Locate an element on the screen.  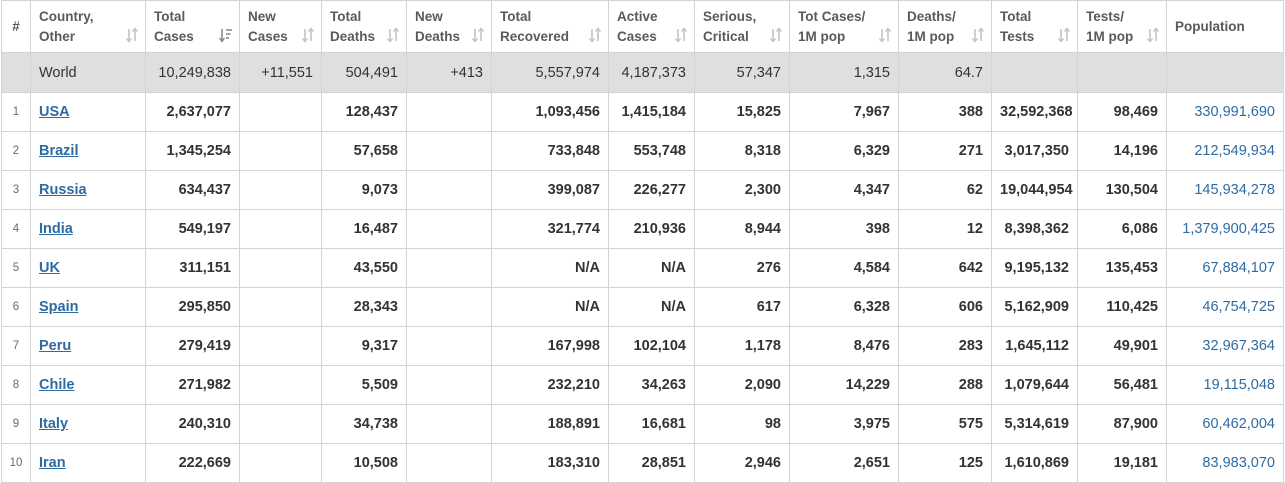
total-tests-cell: 19,044,954 is located at coordinates (1034, 190).